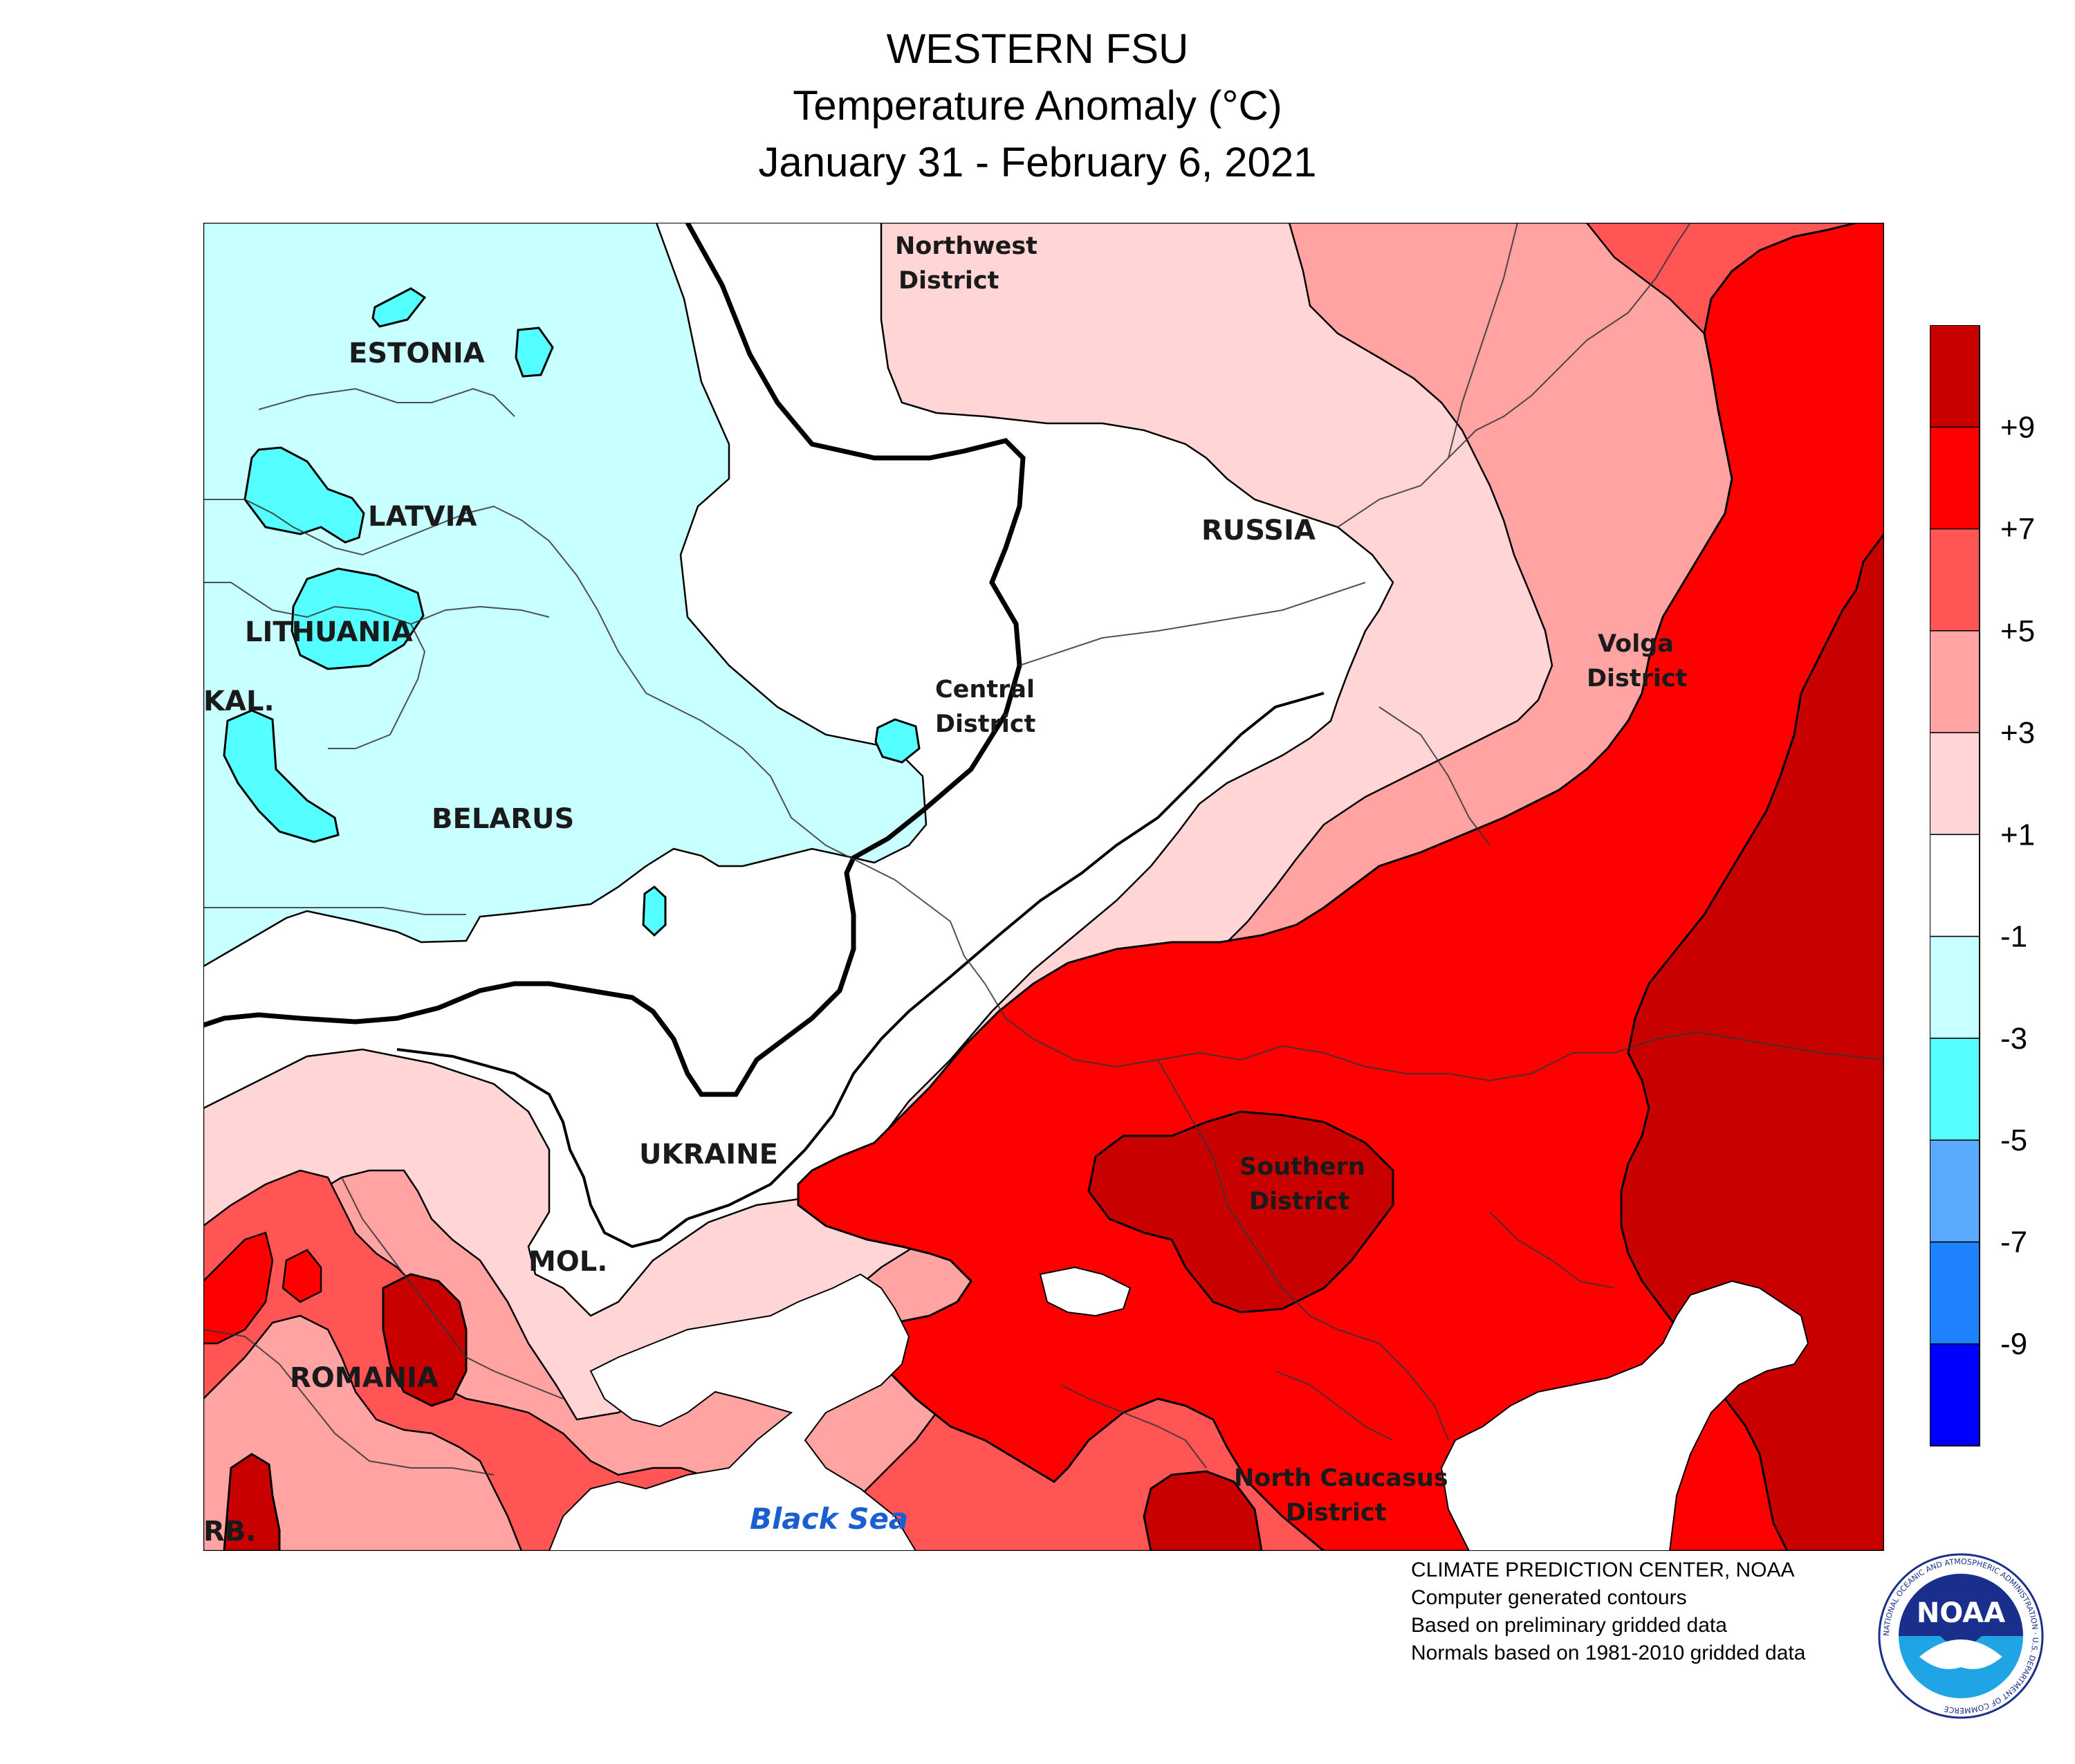  Describe the element at coordinates (2013, 1140) in the screenshot. I see `legend-label: -5` at that location.